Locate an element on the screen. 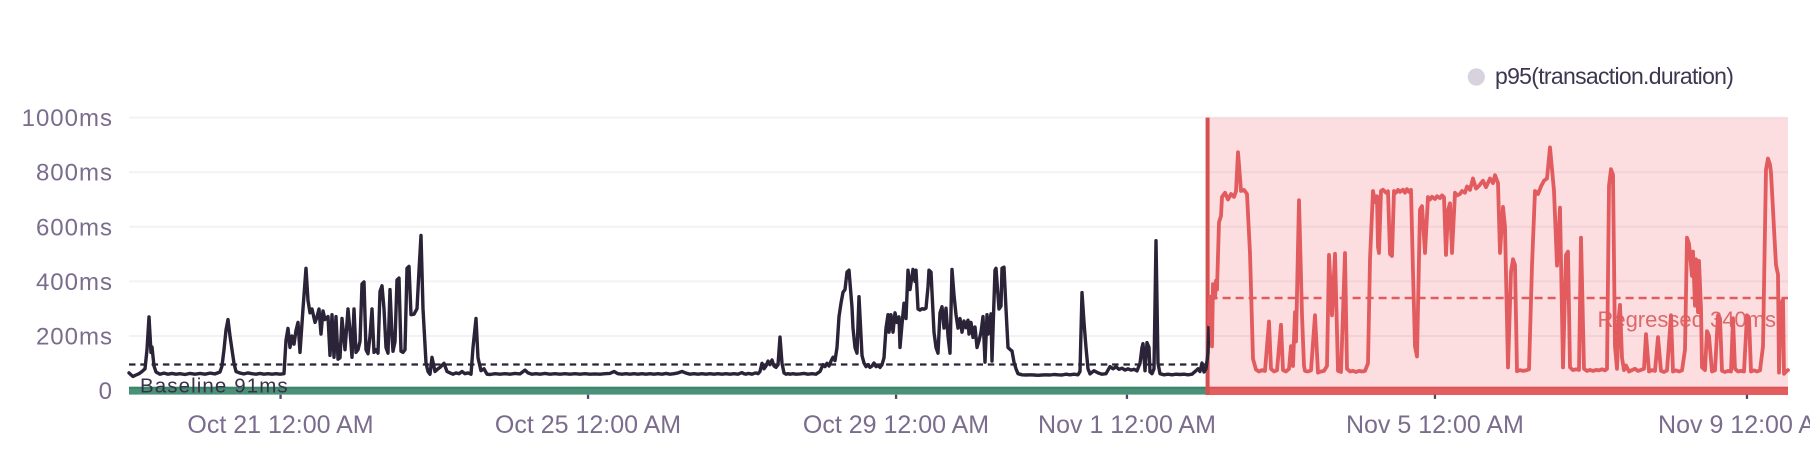 The width and height of the screenshot is (1810, 466). svg-text: Baseline 91ms is located at coordinates (214, 386).